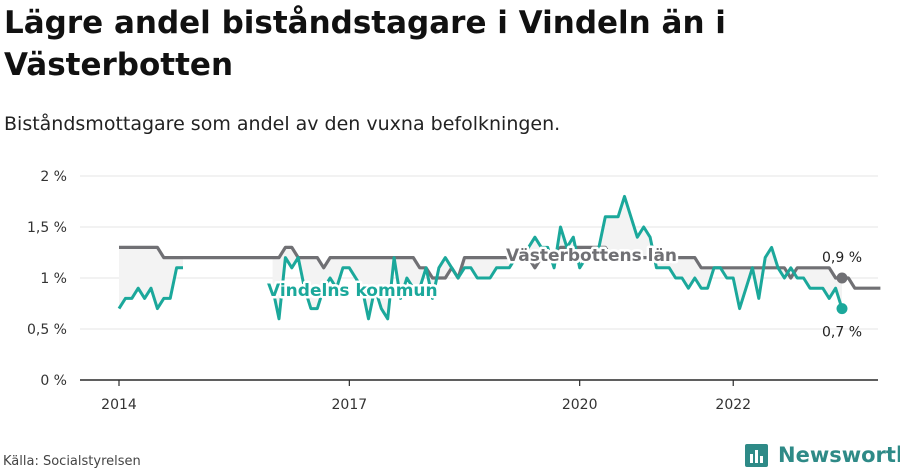  What do you see at coordinates (53, 381) in the screenshot?
I see `y-tick-label: 0 %` at bounding box center [53, 381].